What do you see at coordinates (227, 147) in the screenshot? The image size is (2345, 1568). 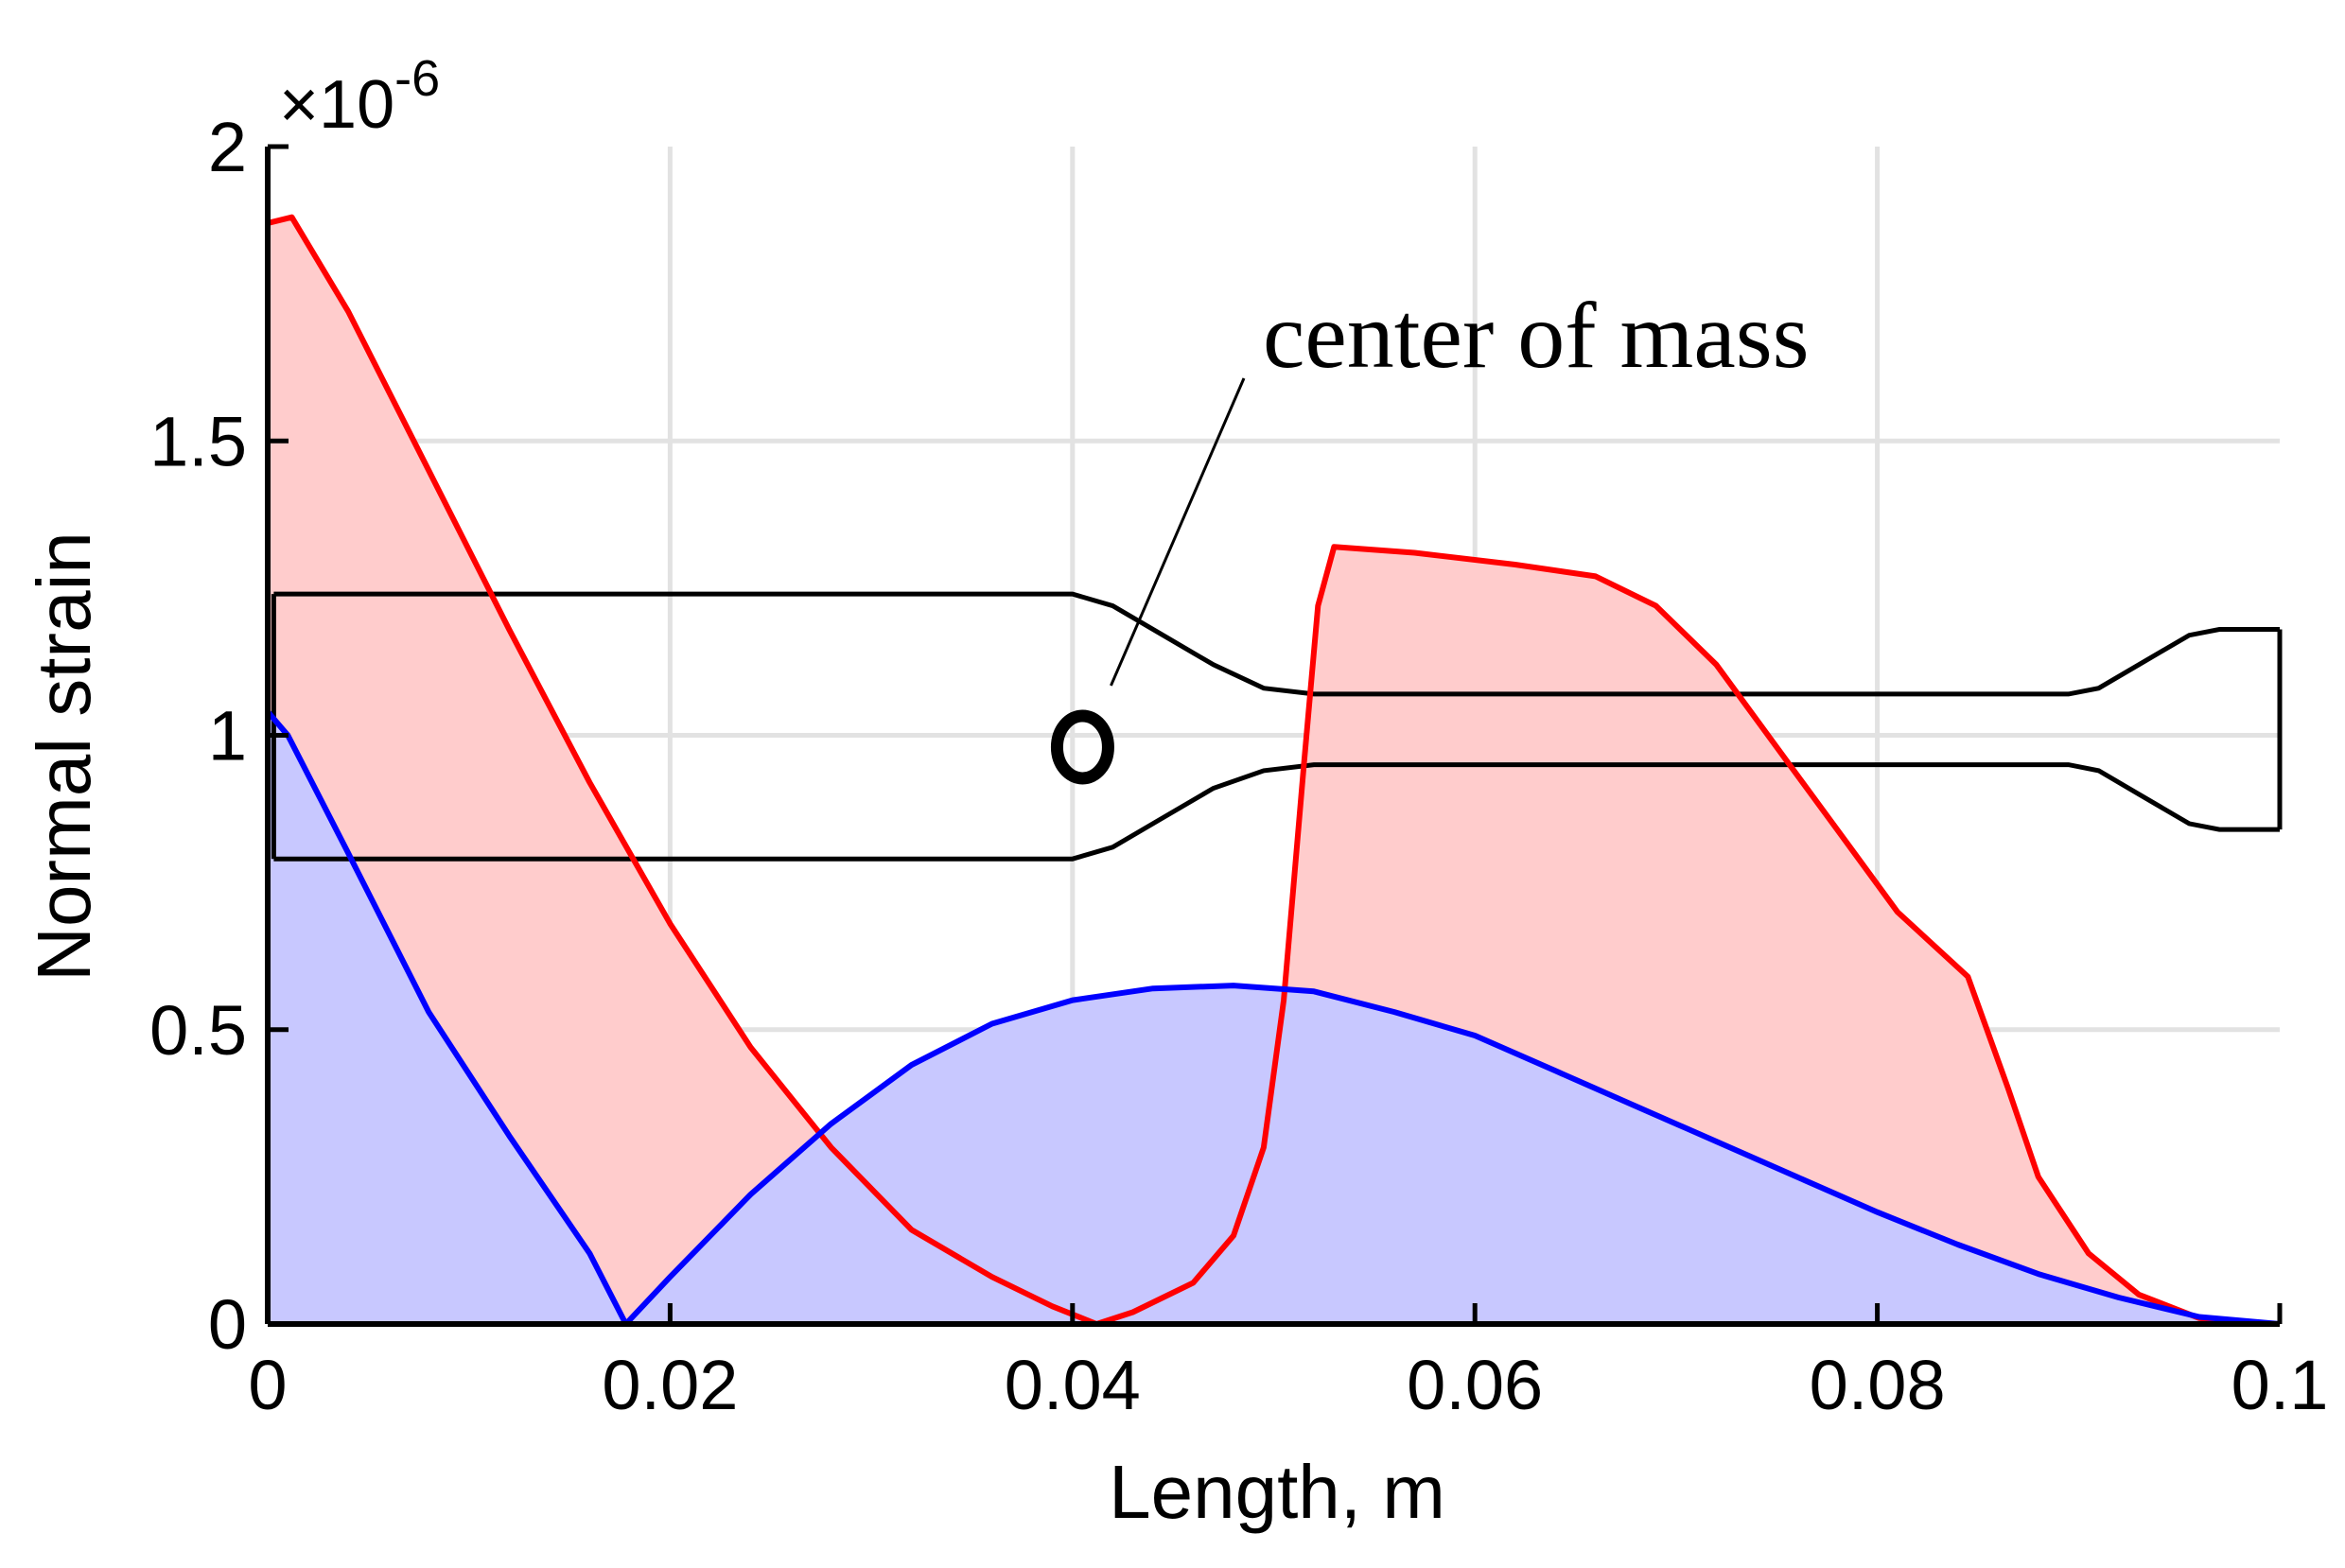 I see `y-tick-label: 2` at bounding box center [227, 147].